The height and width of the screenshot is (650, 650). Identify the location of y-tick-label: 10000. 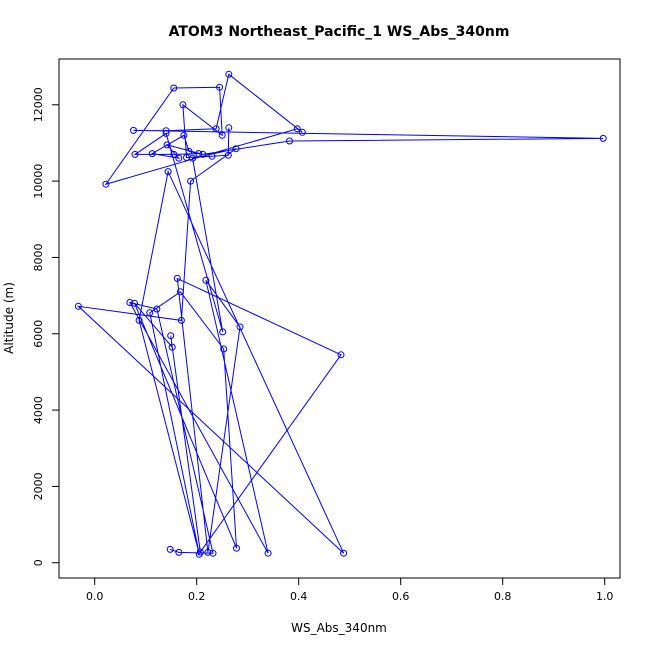
(38, 181).